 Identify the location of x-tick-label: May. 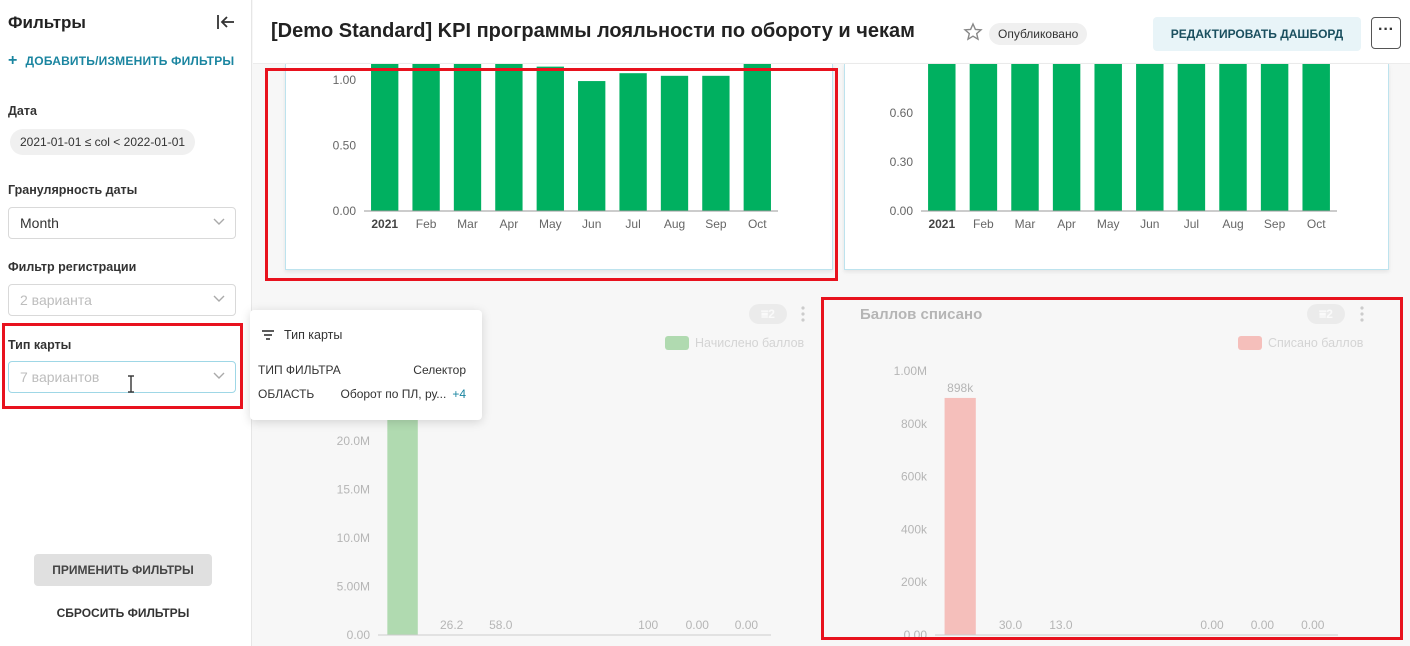
(1108, 224).